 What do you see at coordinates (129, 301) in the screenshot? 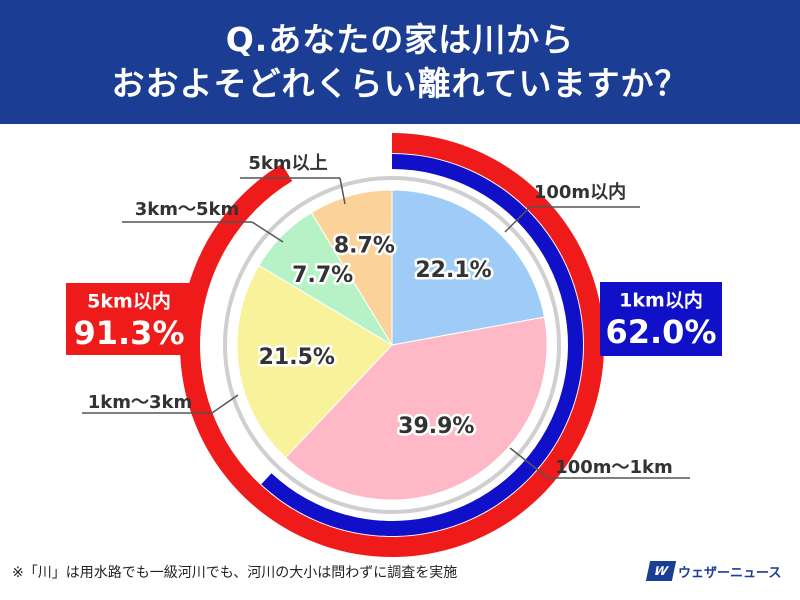
I see `group-5km-label: 5km以内` at bounding box center [129, 301].